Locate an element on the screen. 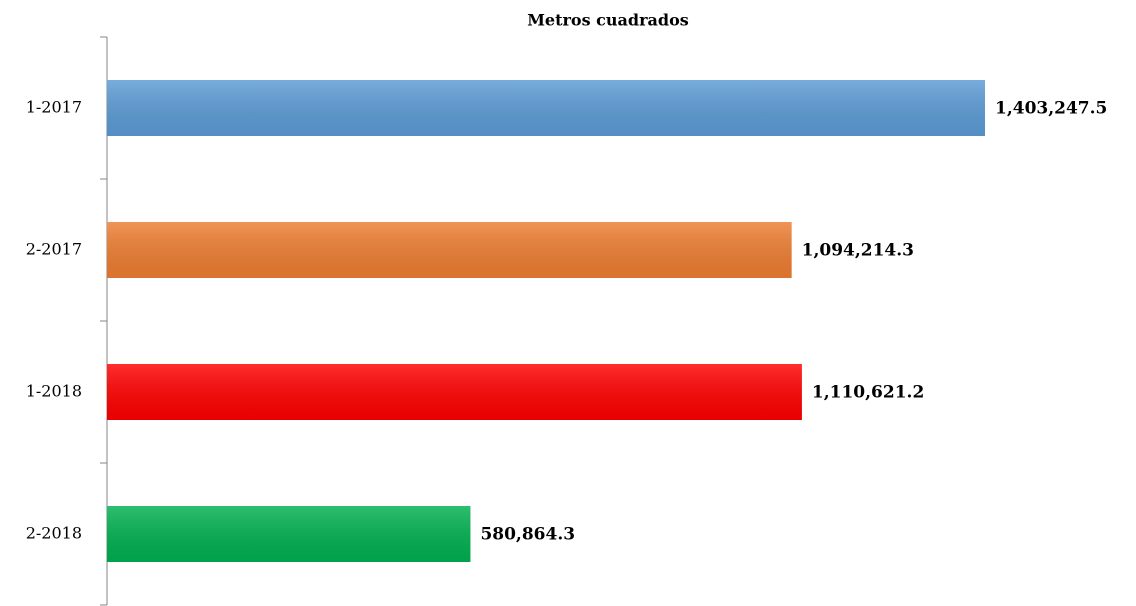 The height and width of the screenshot is (606, 1136). value-label: 1,094,214.3 is located at coordinates (858, 251).